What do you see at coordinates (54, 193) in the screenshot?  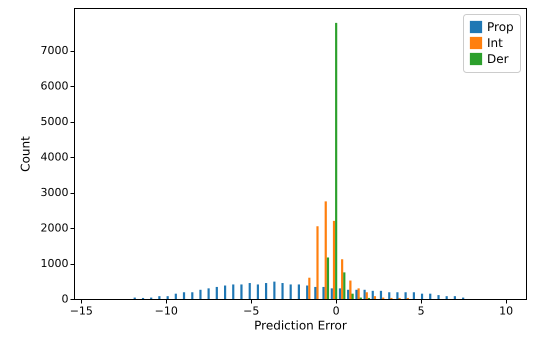 I see `y-tick-label: 3000` at bounding box center [54, 193].